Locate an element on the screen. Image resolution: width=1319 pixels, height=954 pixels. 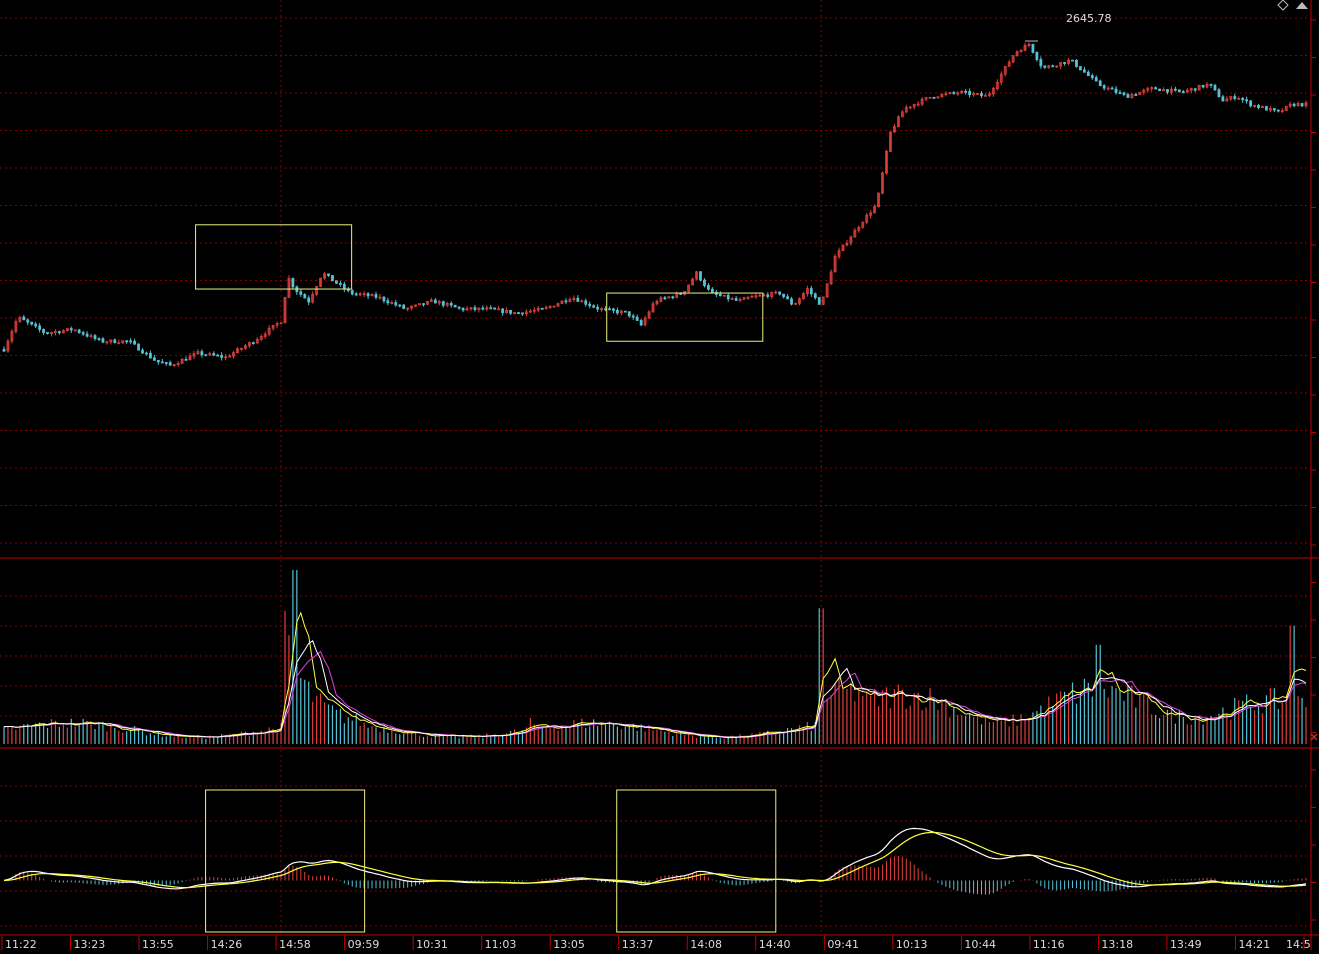
time-tick-label: 13:49 is located at coordinates (1186, 944).